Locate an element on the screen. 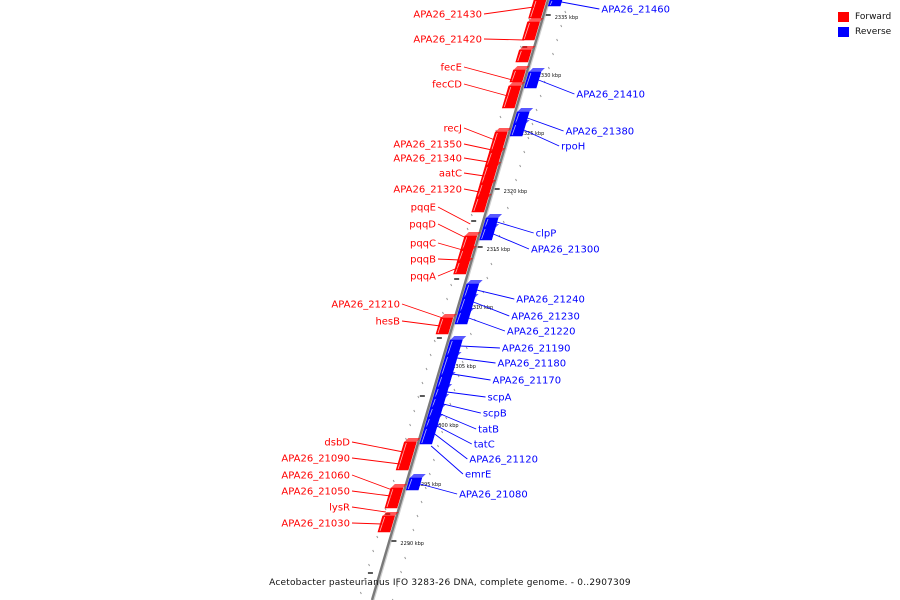  gene-label-scpb: scpB is located at coordinates (495, 414).